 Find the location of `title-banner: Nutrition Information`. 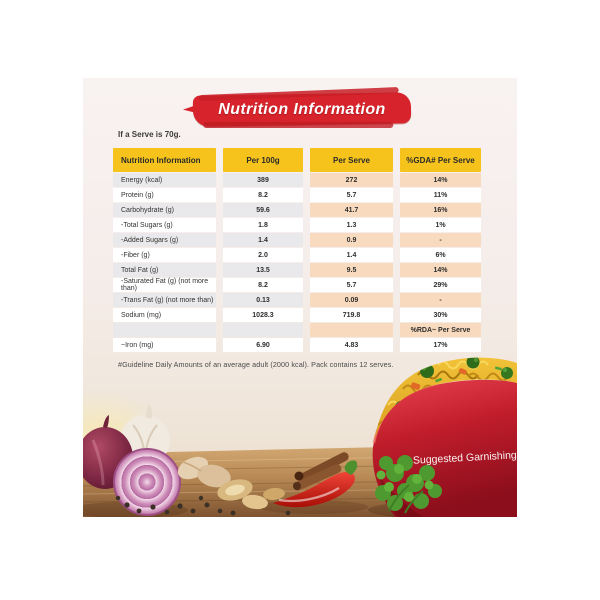

title-banner: Nutrition Information is located at coordinates (302, 109).